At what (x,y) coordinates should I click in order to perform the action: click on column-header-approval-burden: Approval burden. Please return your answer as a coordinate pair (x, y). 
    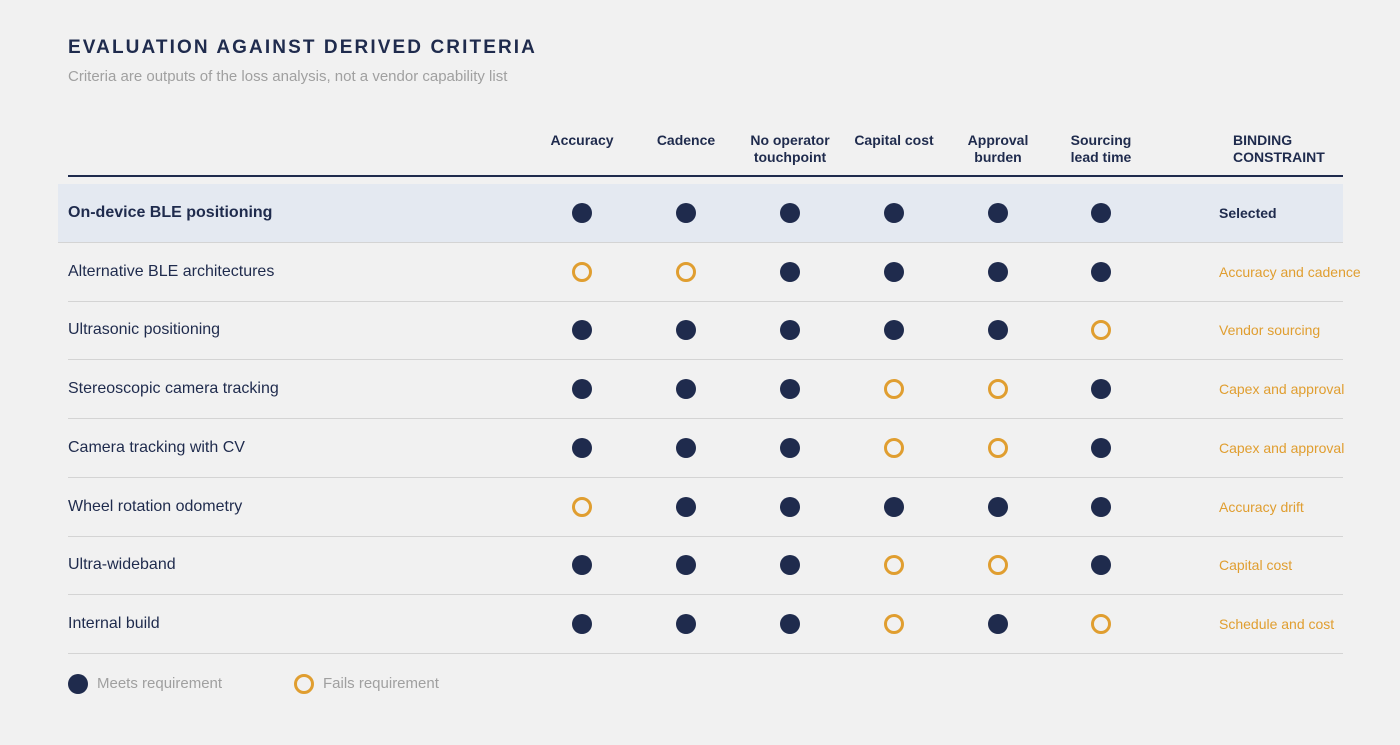
    Looking at the image, I should click on (998, 148).